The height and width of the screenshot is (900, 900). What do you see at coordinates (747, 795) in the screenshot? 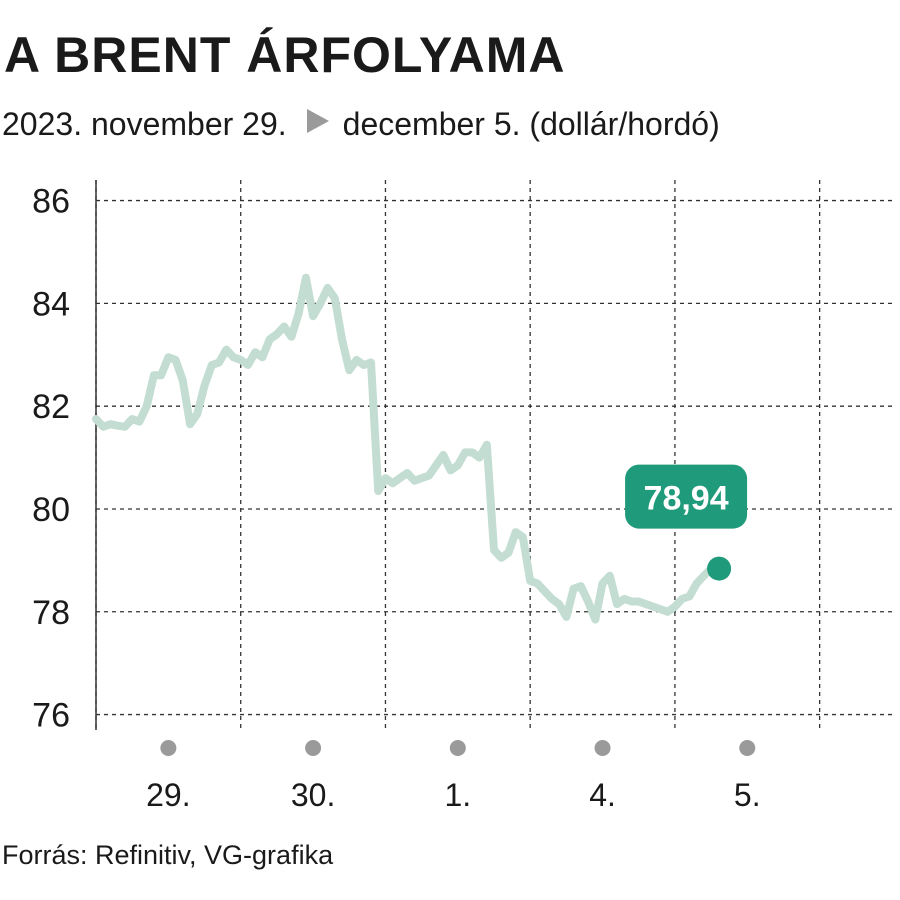
I see `x-tick-label: 5.` at bounding box center [747, 795].